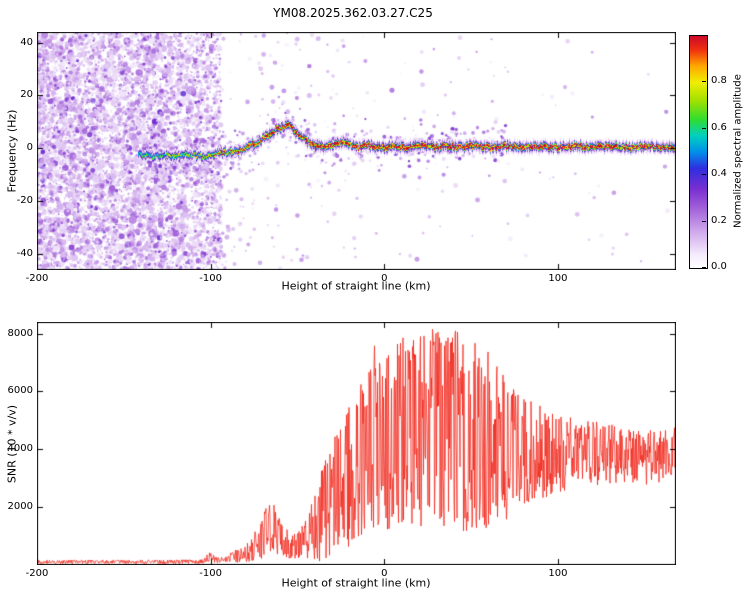 Image resolution: width=750 pixels, height=600 pixels. What do you see at coordinates (20, 391) in the screenshot?
I see `snr-ytick-label: 6000` at bounding box center [20, 391].